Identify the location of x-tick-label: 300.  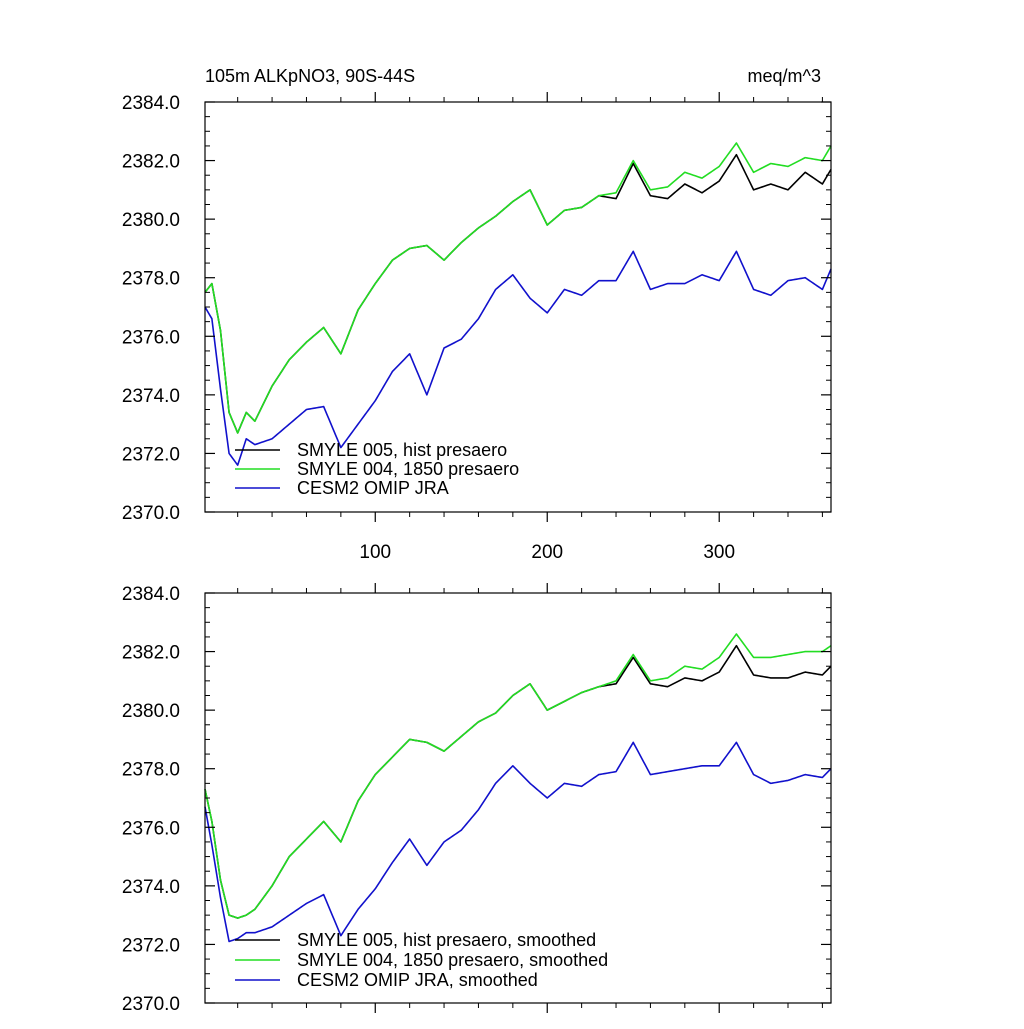
(719, 552).